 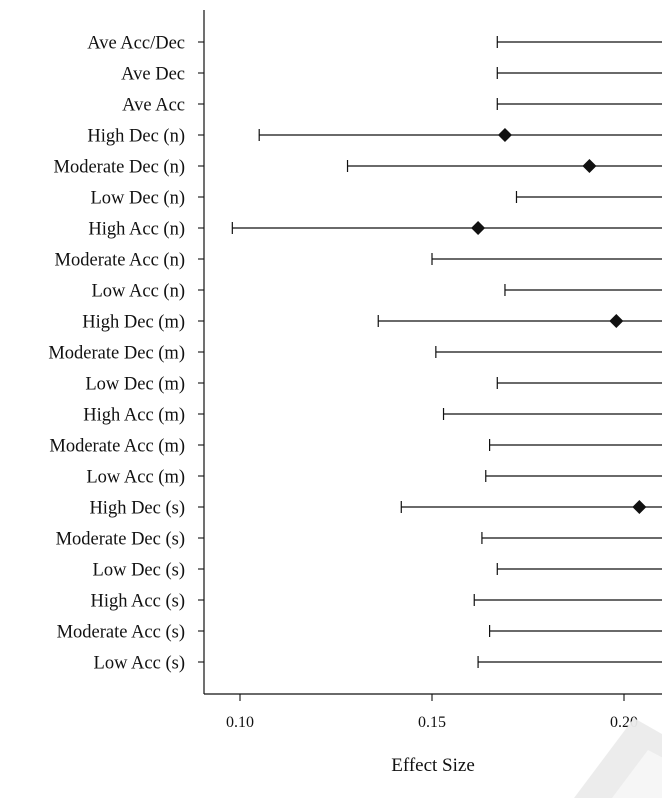 I want to click on row-label: Low Dec (s), so click(x=139, y=571).